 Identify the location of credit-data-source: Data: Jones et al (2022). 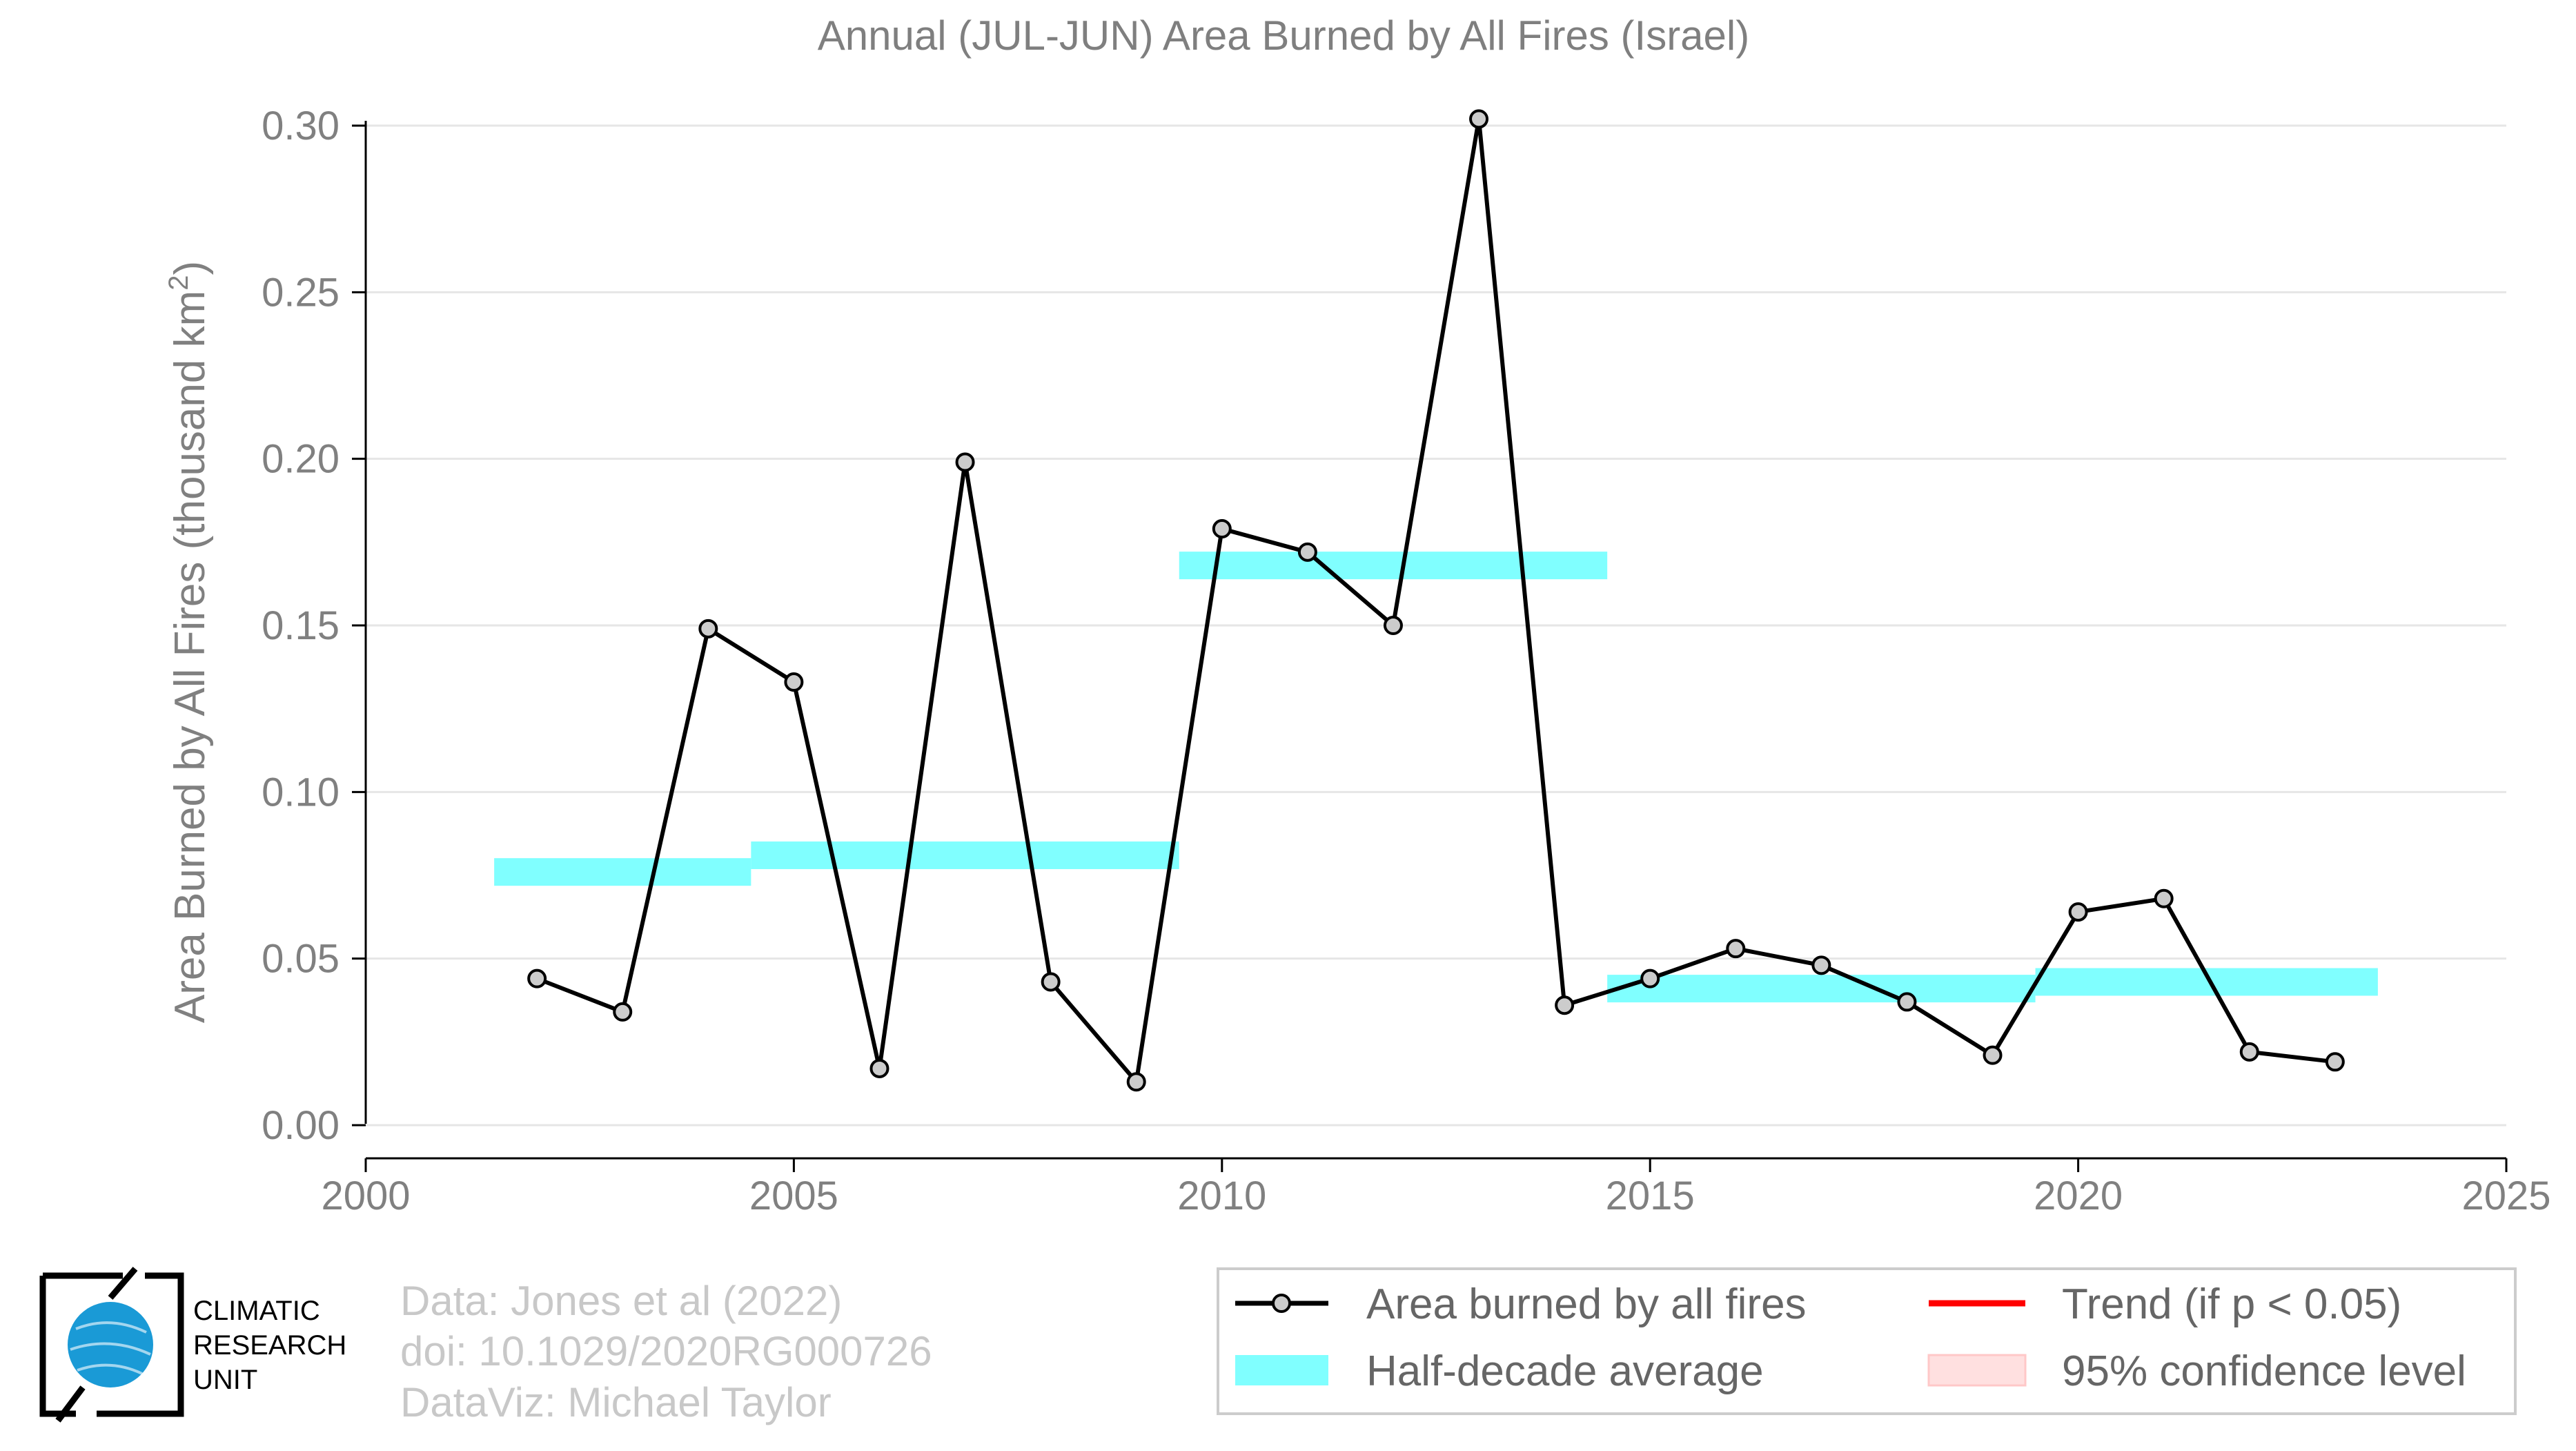
(621, 1301).